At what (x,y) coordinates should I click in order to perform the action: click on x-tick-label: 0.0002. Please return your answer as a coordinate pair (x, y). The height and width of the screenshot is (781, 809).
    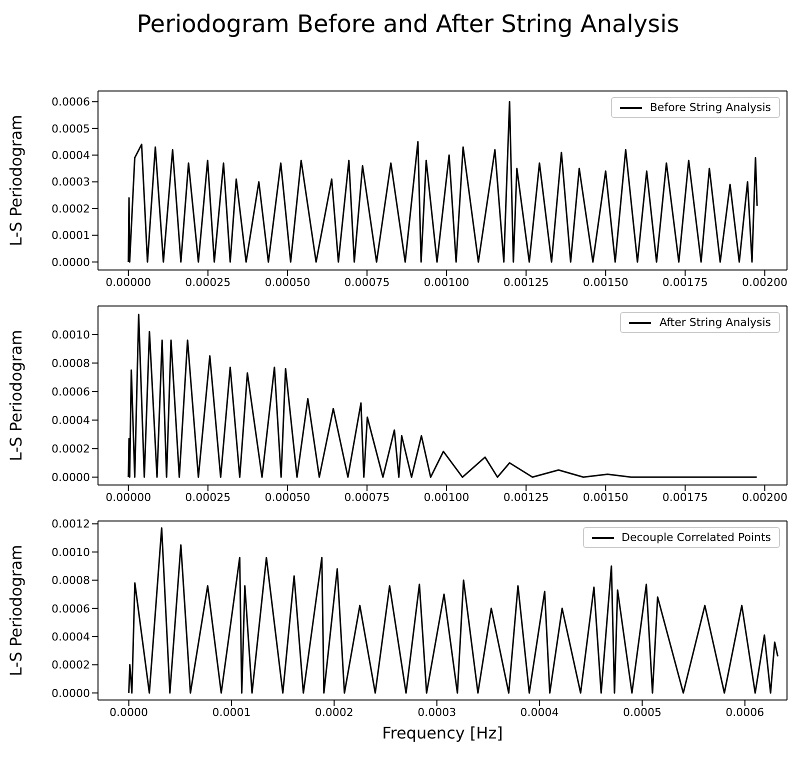
    Looking at the image, I should click on (334, 712).